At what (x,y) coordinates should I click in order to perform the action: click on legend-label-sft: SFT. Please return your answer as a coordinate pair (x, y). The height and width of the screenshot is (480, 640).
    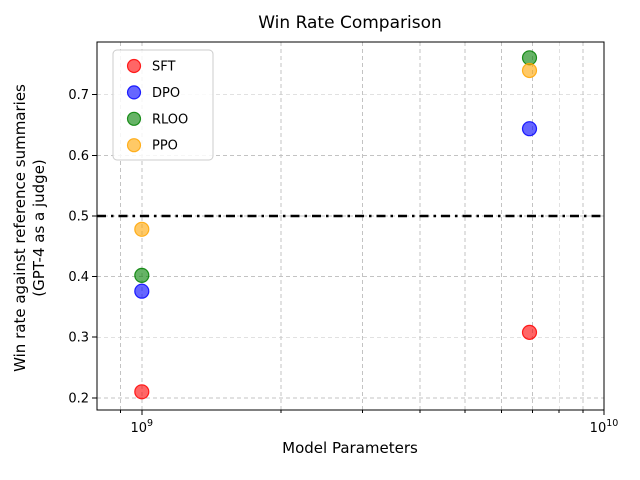
    Looking at the image, I should click on (164, 67).